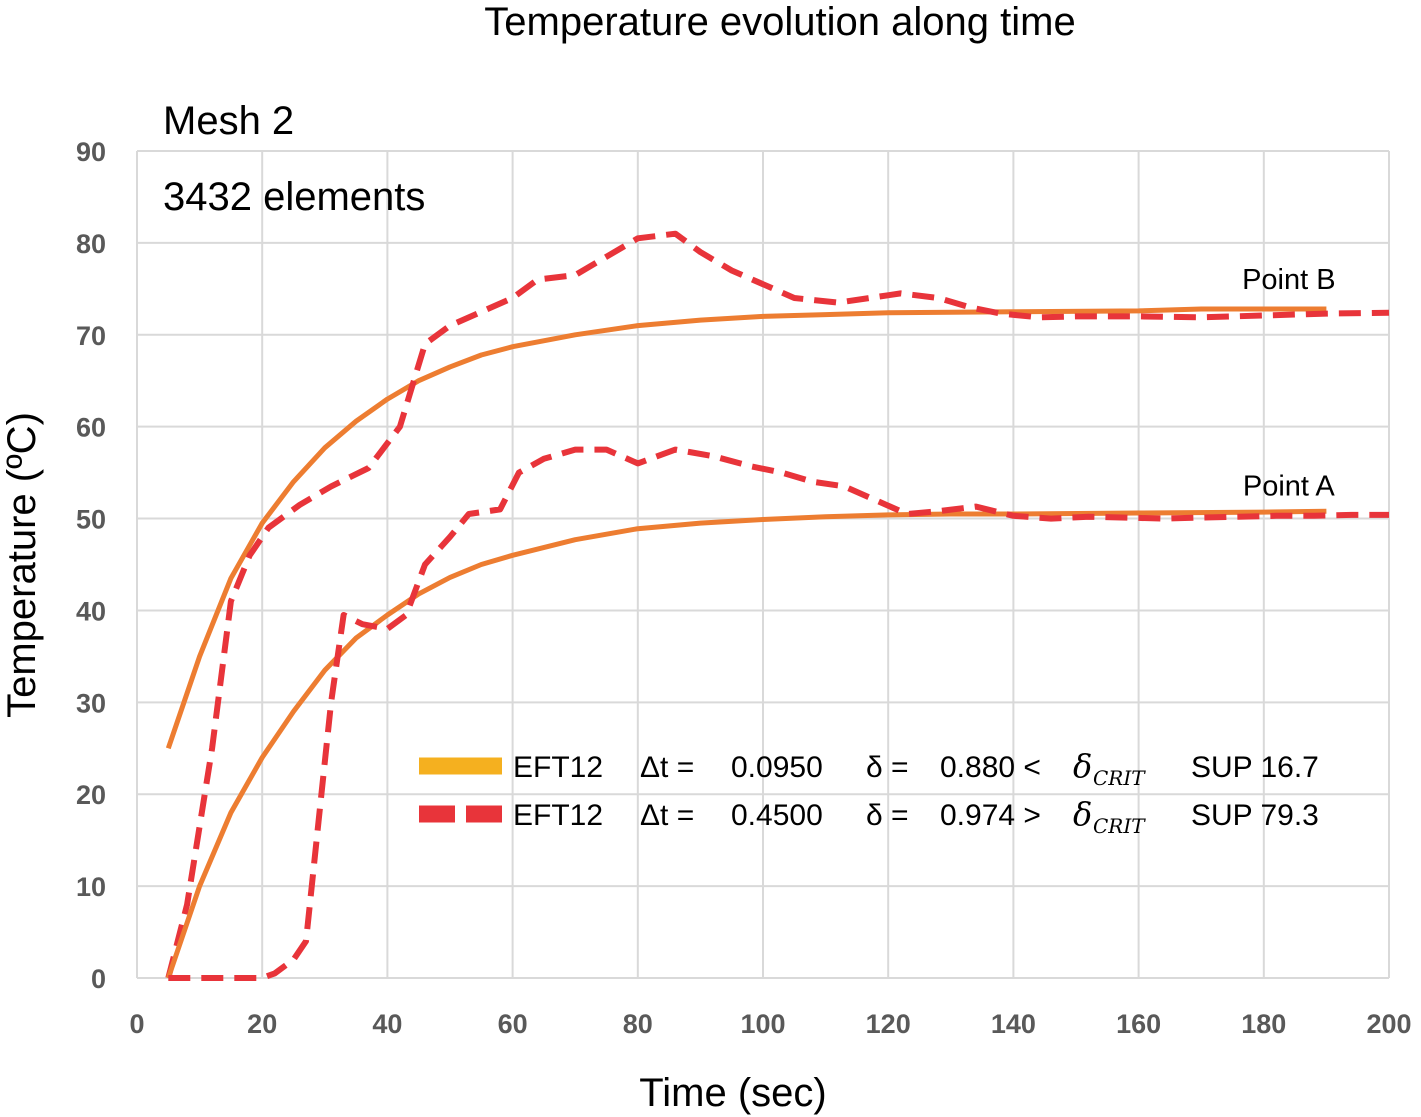 This screenshot has height=1117, width=1421. I want to click on y-axis-title: Temperature (ºC), so click(22, 565).